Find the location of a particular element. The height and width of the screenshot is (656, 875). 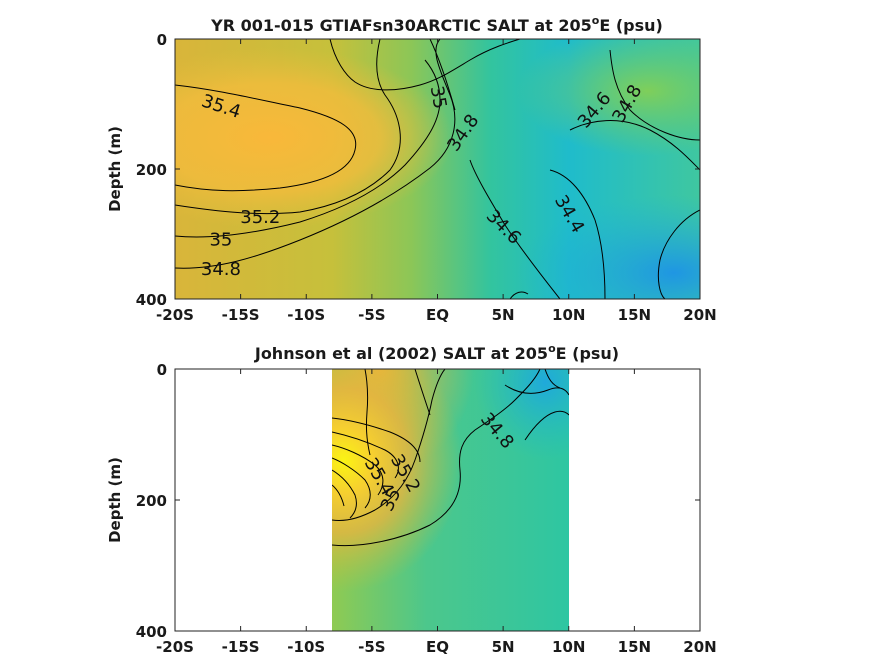

title-text: Johnson et al (2002) SALT at 205 is located at coordinates (401, 353).